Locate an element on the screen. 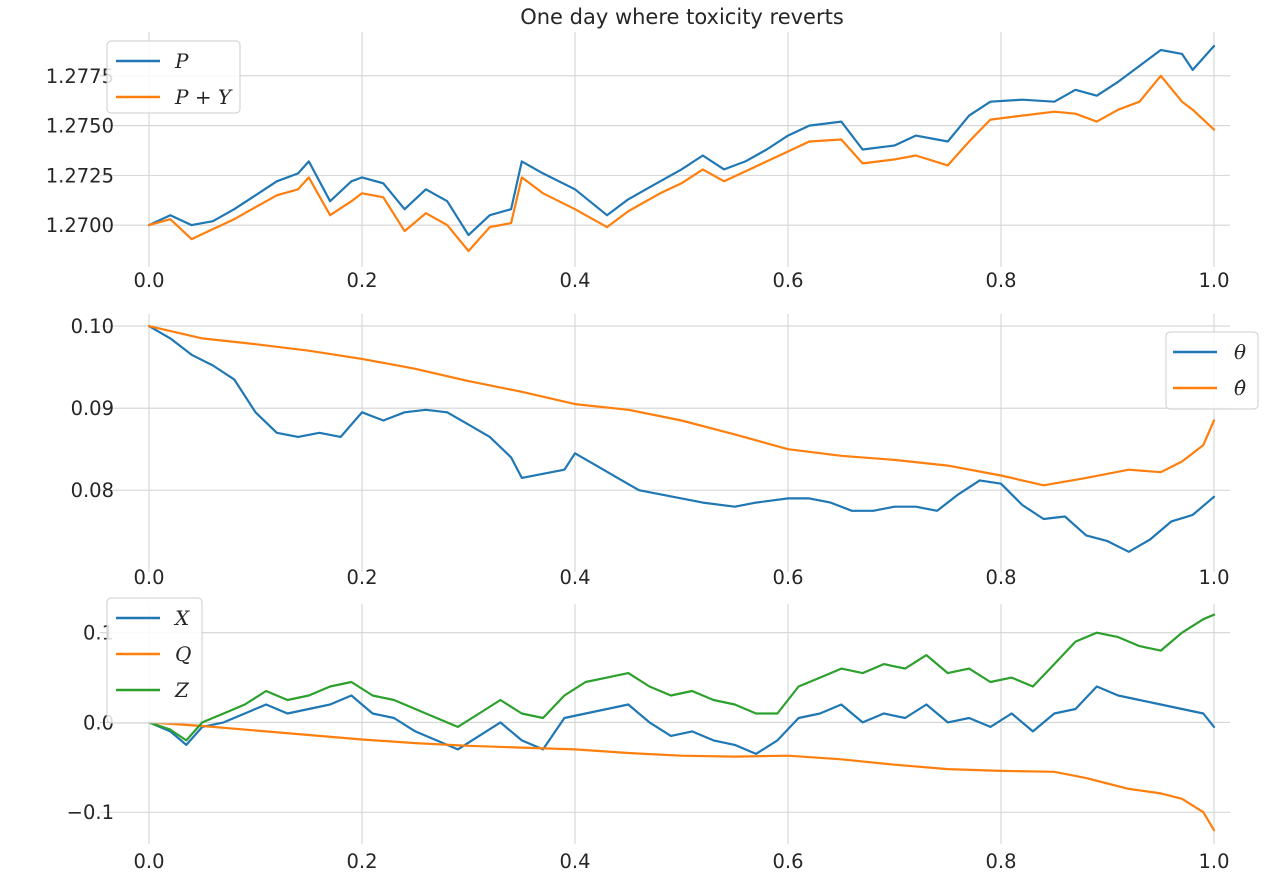  y-tick-label: 0.09 is located at coordinates (92, 408).